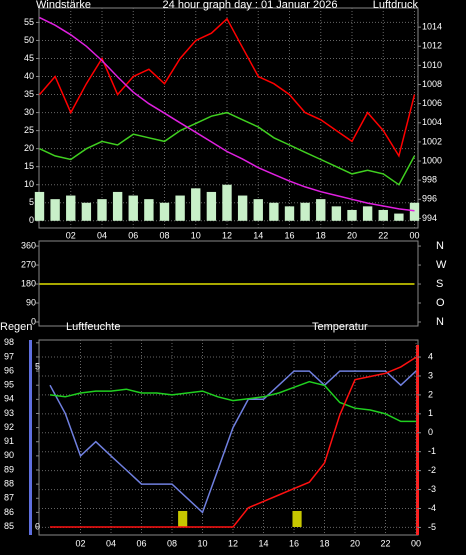 The height and width of the screenshot is (555, 466). I want to click on y-tick-label: 89, so click(9, 469).